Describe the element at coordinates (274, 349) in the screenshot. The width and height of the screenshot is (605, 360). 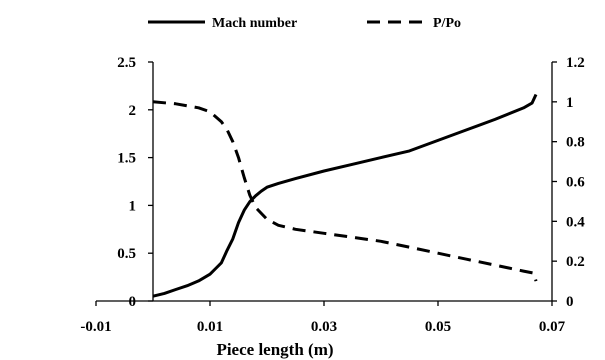
I see `x-axis-label: Piece length (m)` at that location.